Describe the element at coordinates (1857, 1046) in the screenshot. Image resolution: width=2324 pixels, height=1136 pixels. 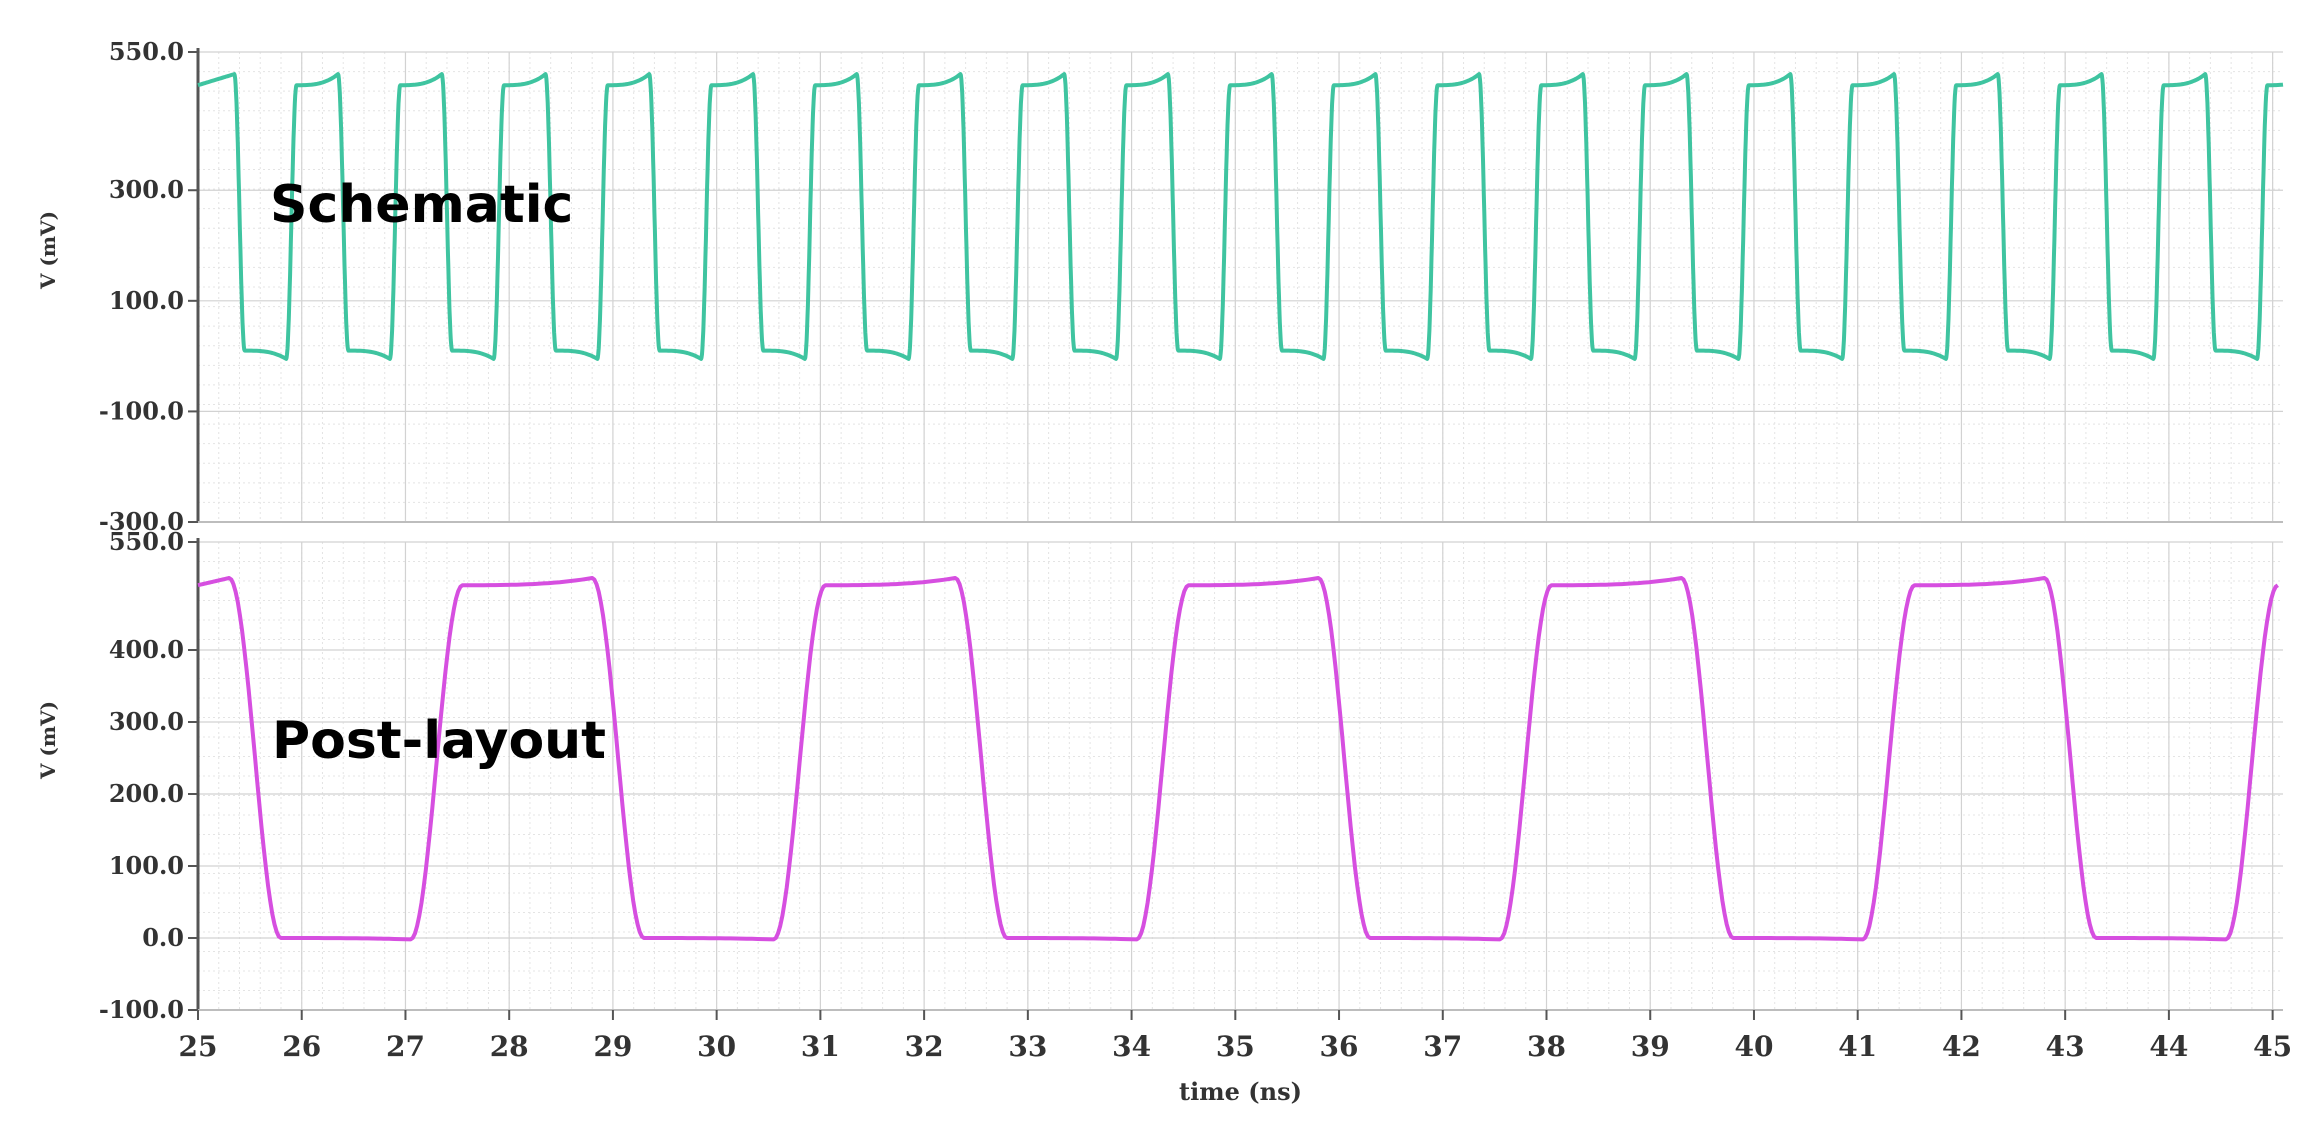
I see `x-tick-label: 41` at that location.